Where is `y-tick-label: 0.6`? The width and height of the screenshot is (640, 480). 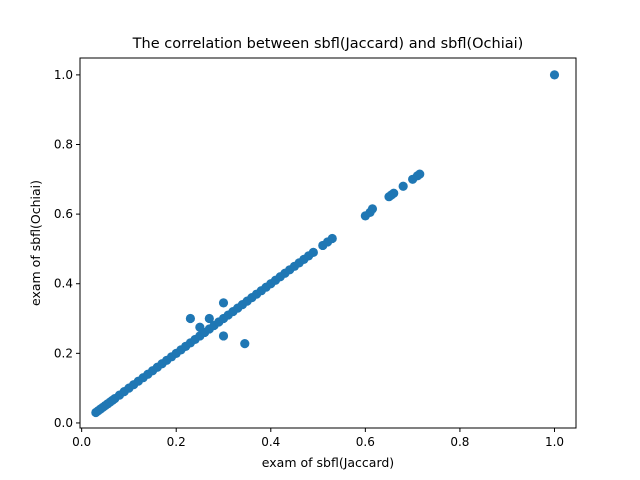 y-tick-label: 0.6 is located at coordinates (63, 214).